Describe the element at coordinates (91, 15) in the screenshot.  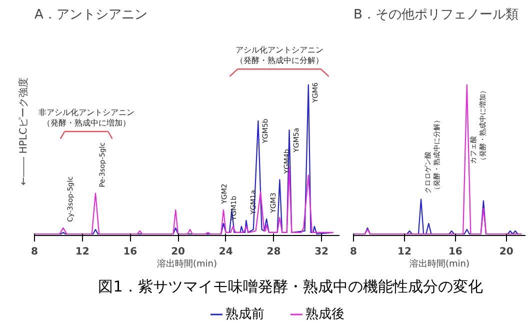
I see `chart-title: A．アントシアニン` at that location.